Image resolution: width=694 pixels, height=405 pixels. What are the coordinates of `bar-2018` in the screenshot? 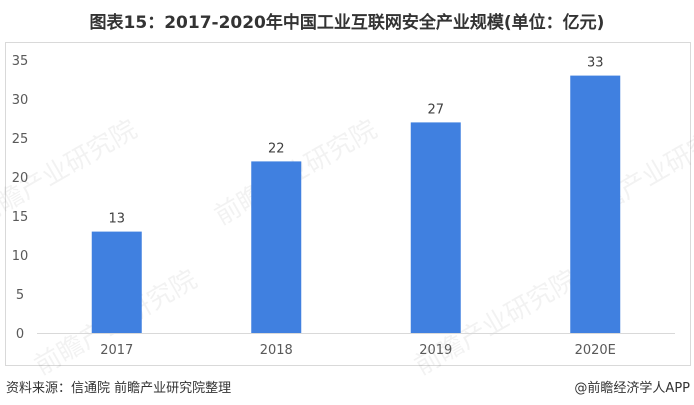 It's located at (276, 247).